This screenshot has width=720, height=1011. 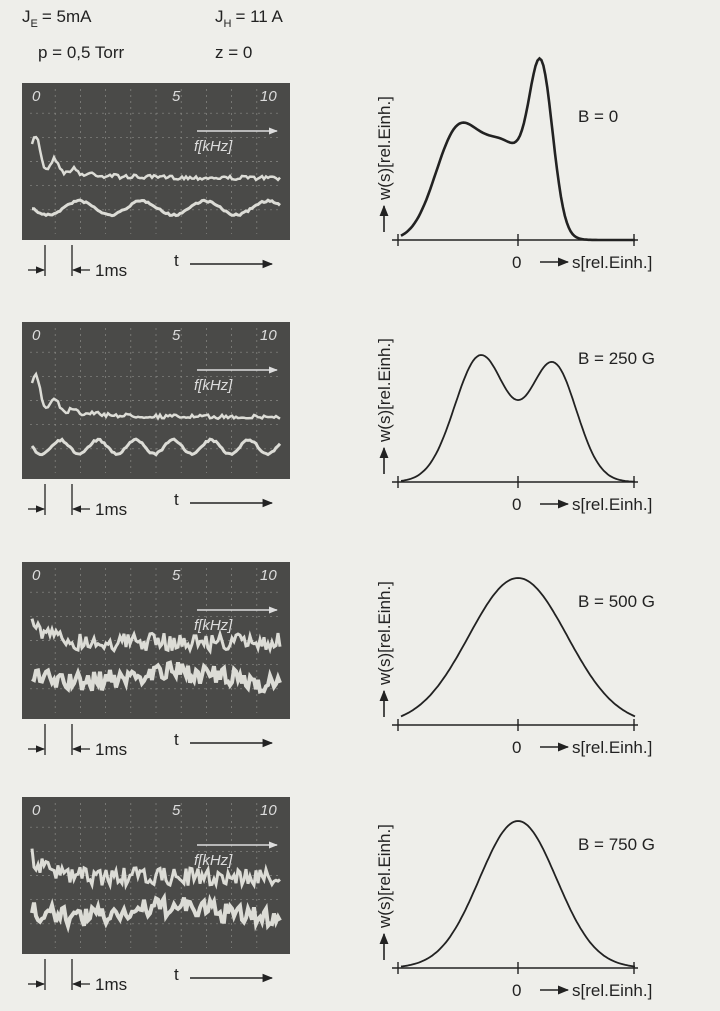 What do you see at coordinates (616, 601) in the screenshot?
I see `field-label: B = 500 G` at bounding box center [616, 601].